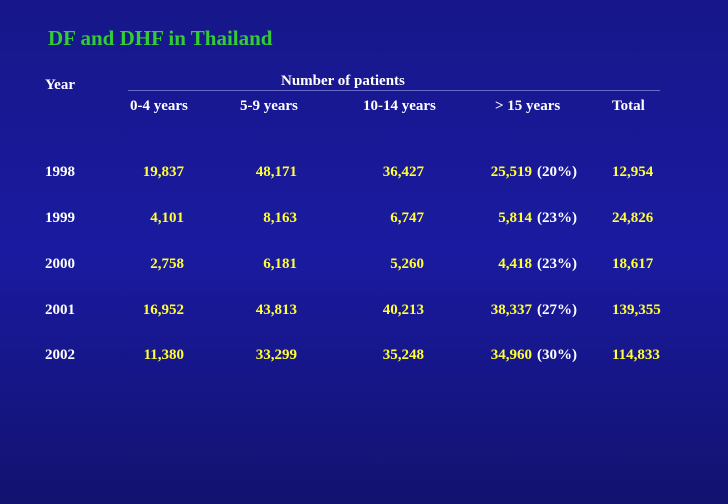 The width and height of the screenshot is (728, 504). Describe the element at coordinates (407, 218) in the screenshot. I see `count-cell: 6,747` at that location.